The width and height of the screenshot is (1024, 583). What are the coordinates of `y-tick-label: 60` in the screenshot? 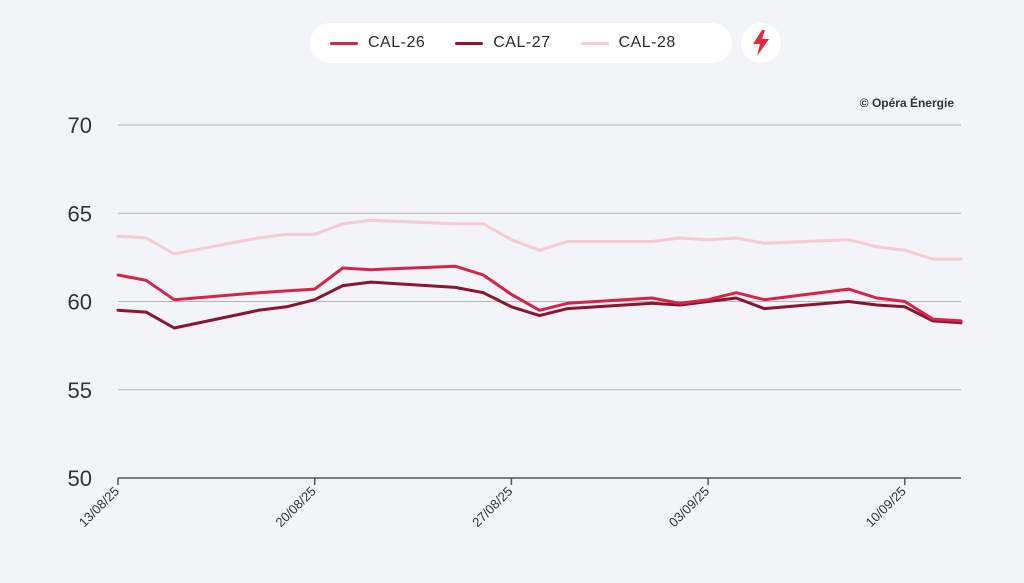 It's located at (80, 302).